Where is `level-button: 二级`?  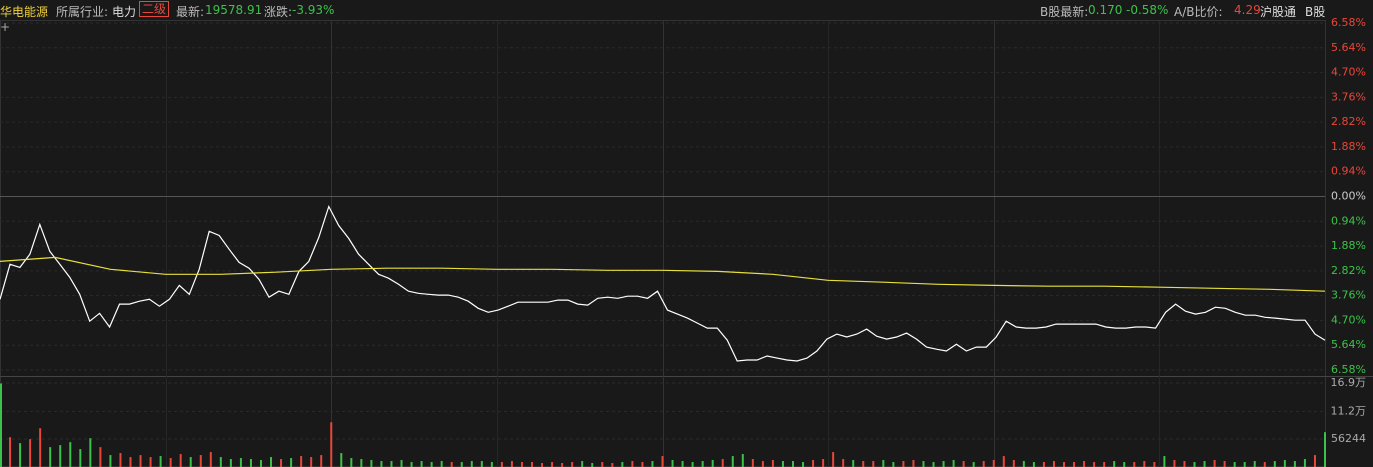
level-button: 二级 is located at coordinates (154, 9).